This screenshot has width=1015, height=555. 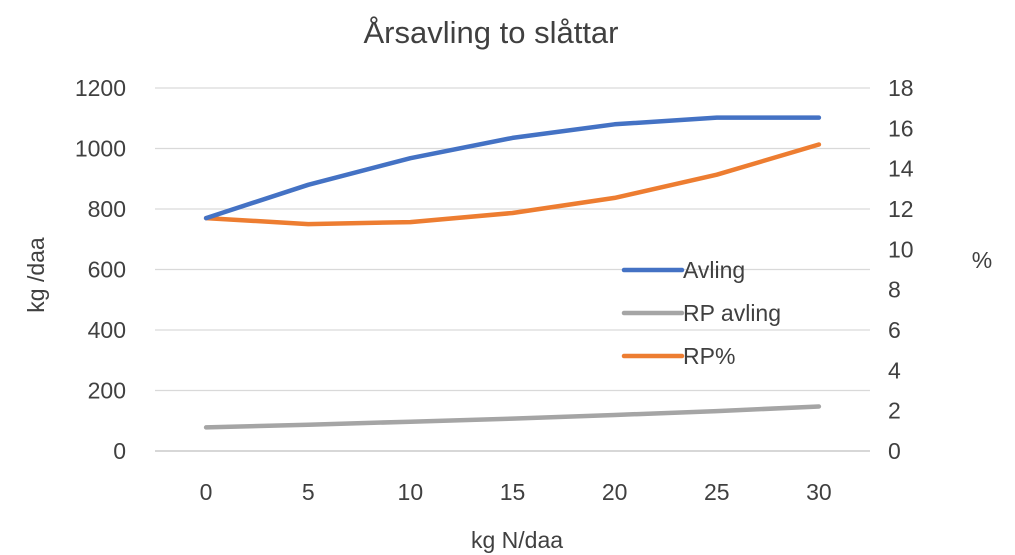 What do you see at coordinates (714, 270) in the screenshot?
I see `legend-label: Avling` at bounding box center [714, 270].